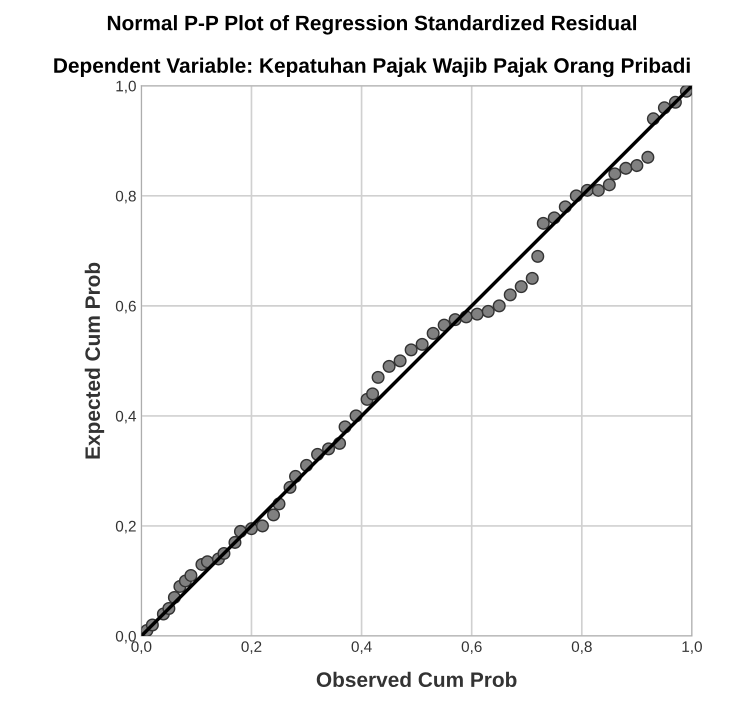  I want to click on x-tick-label: 0,4, so click(362, 647).